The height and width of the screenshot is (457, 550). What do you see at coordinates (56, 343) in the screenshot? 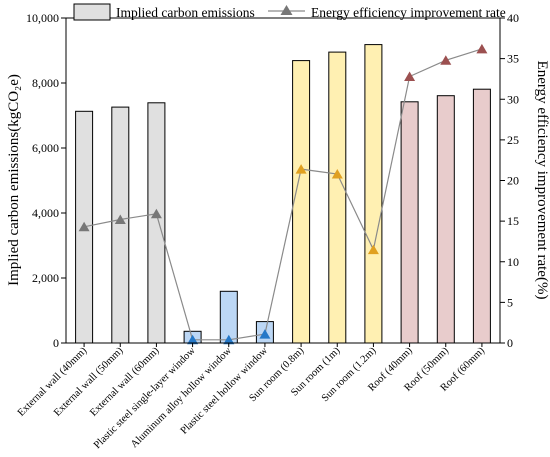
I see `left-tick-label: 0` at bounding box center [56, 343].